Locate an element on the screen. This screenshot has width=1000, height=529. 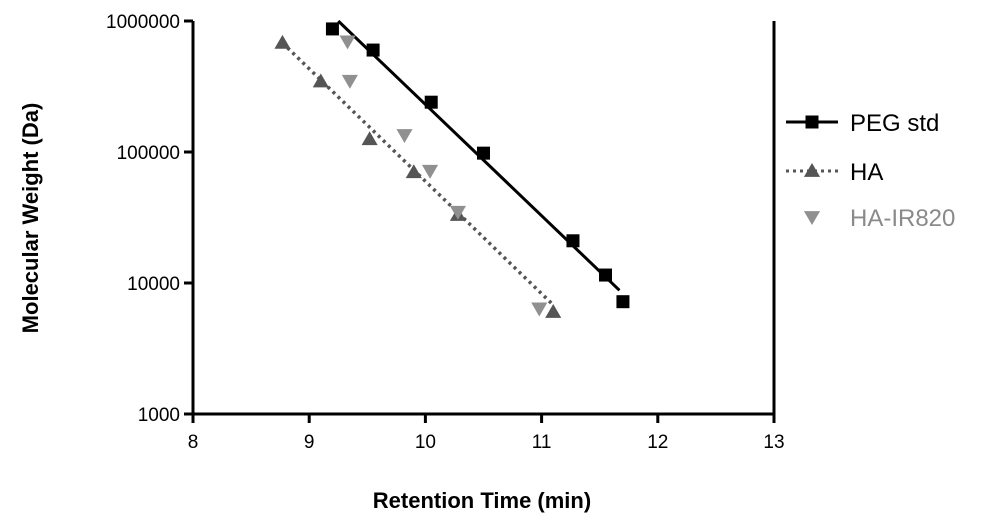
y-tick-label: 10000 is located at coordinates (153, 284).